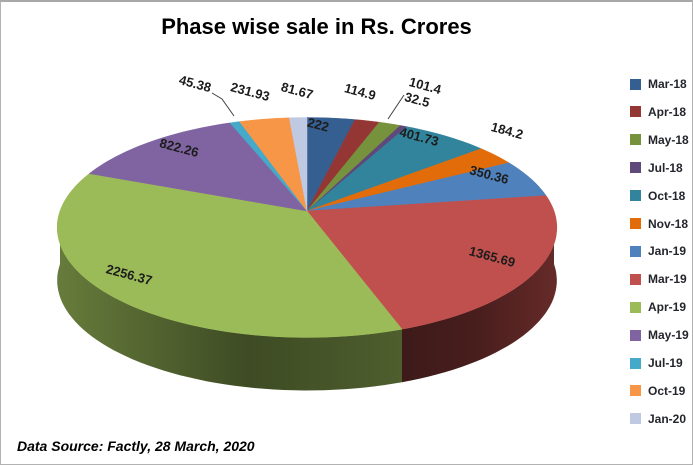 This screenshot has width=693, height=465. I want to click on legend-item-apr-18: Apr-18, so click(658, 112).